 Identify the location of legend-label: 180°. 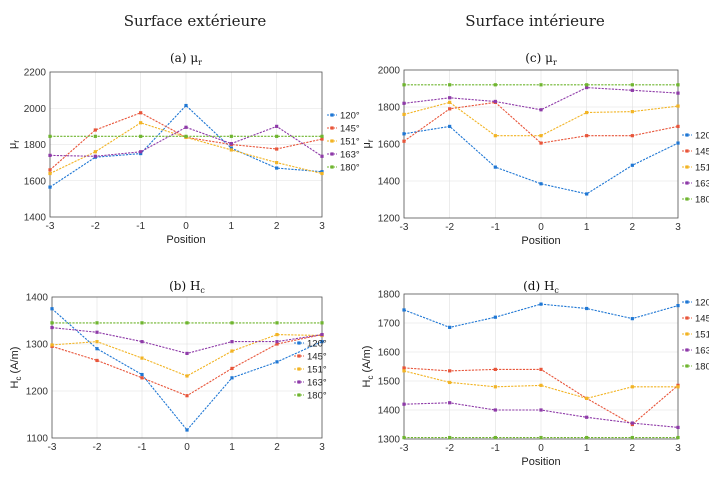
(317, 395).